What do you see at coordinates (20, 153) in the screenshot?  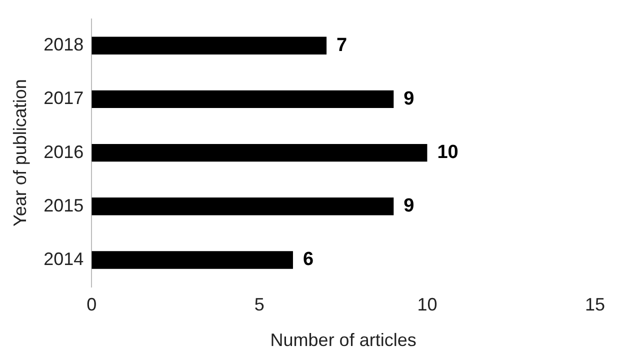 I see `y-axis-title: Year of publication` at bounding box center [20, 153].